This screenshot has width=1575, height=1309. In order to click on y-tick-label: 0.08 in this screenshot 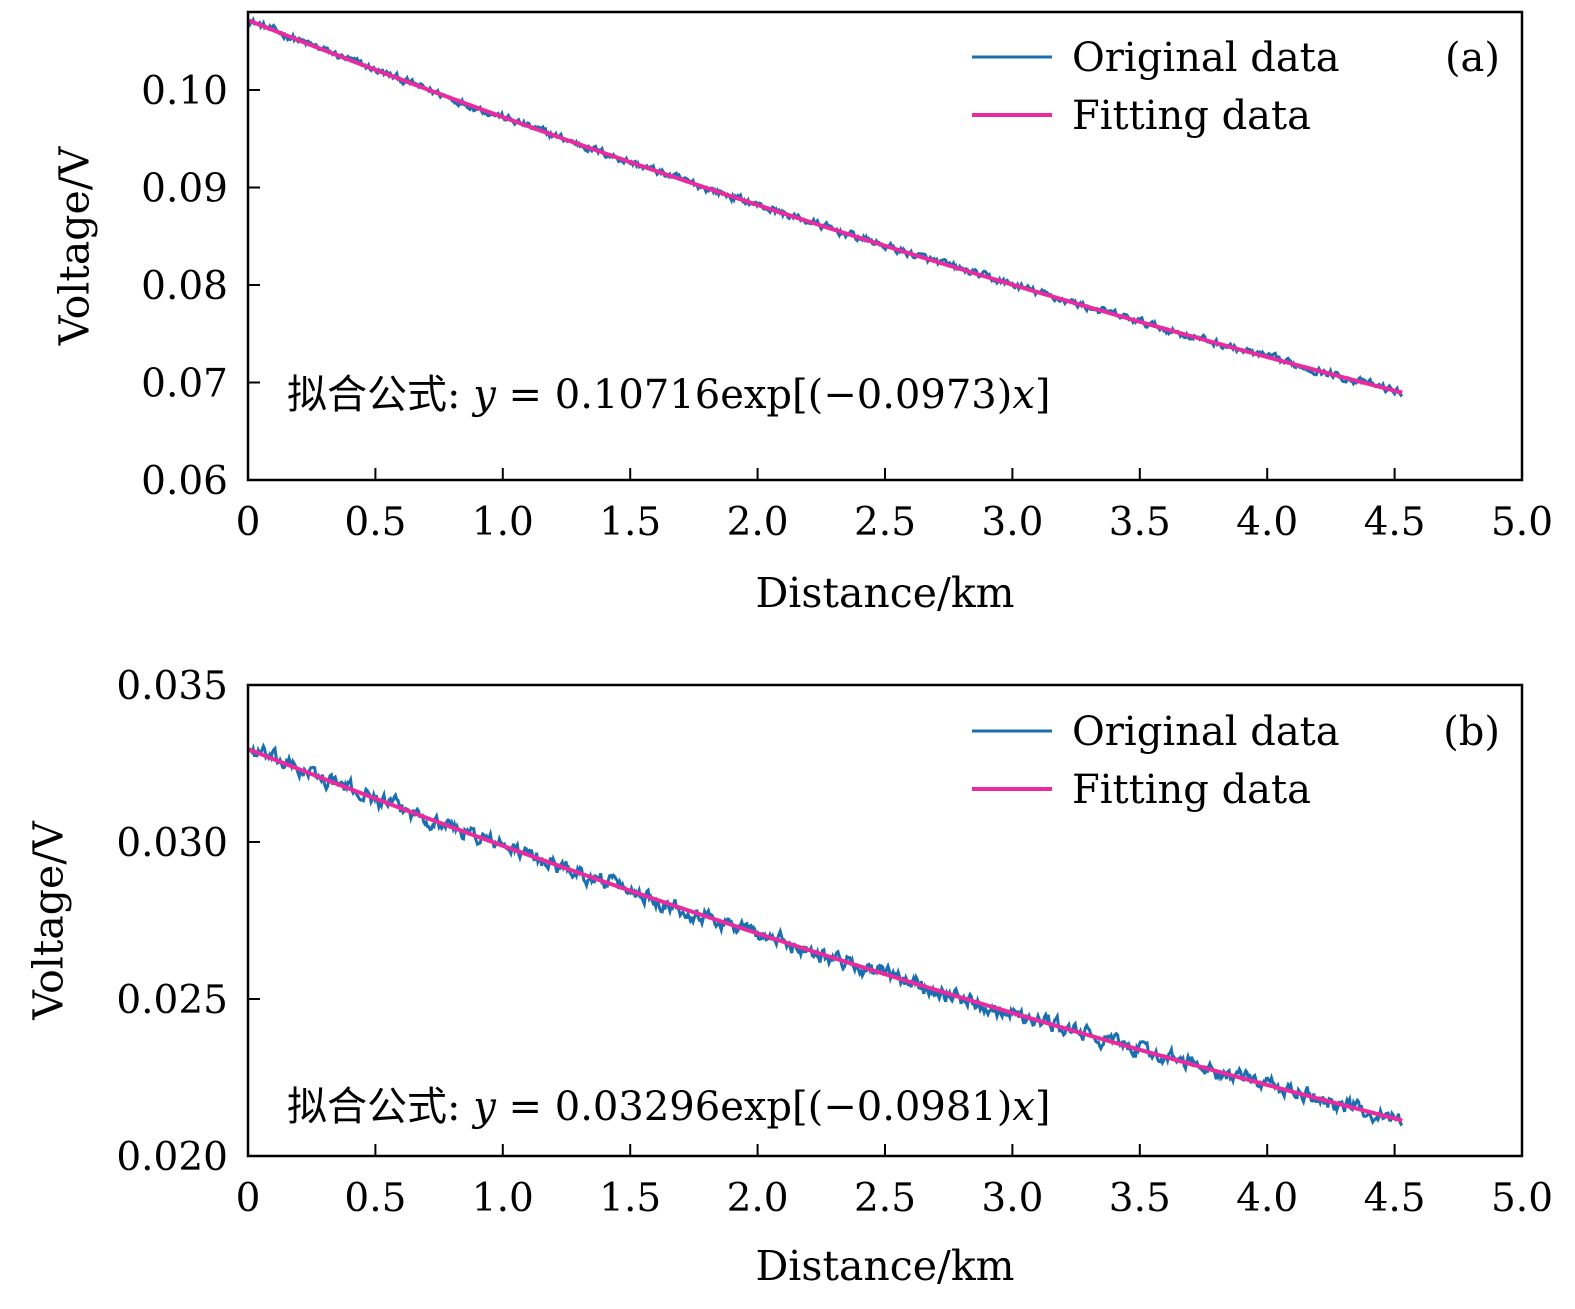, I will do `click(184, 286)`.